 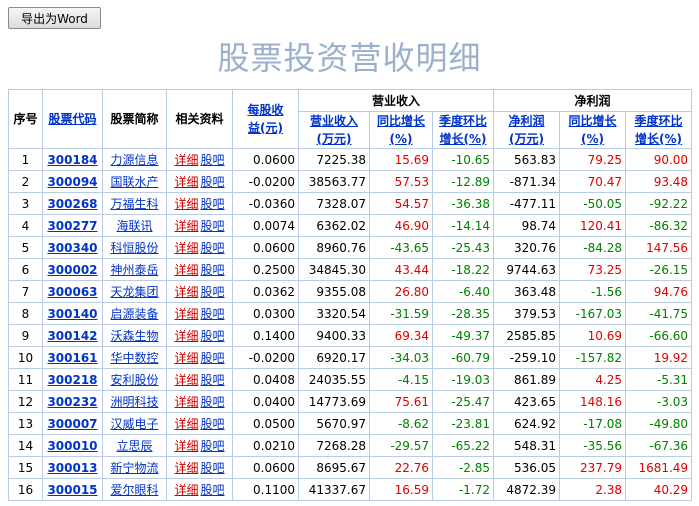 What do you see at coordinates (134, 226) in the screenshot?
I see `stock-name-link: 海联讯` at bounding box center [134, 226].